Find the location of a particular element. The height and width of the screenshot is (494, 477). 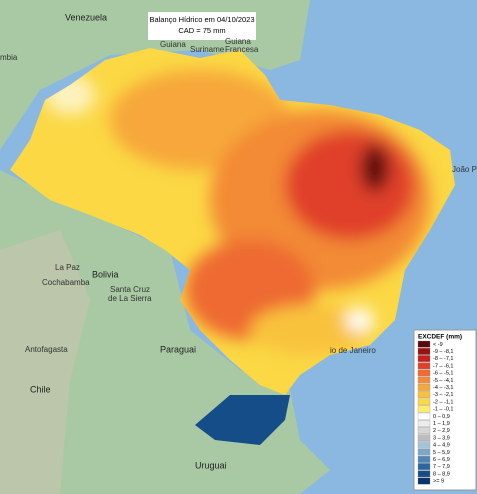

place-label: Santa Cruz is located at coordinates (130, 289).